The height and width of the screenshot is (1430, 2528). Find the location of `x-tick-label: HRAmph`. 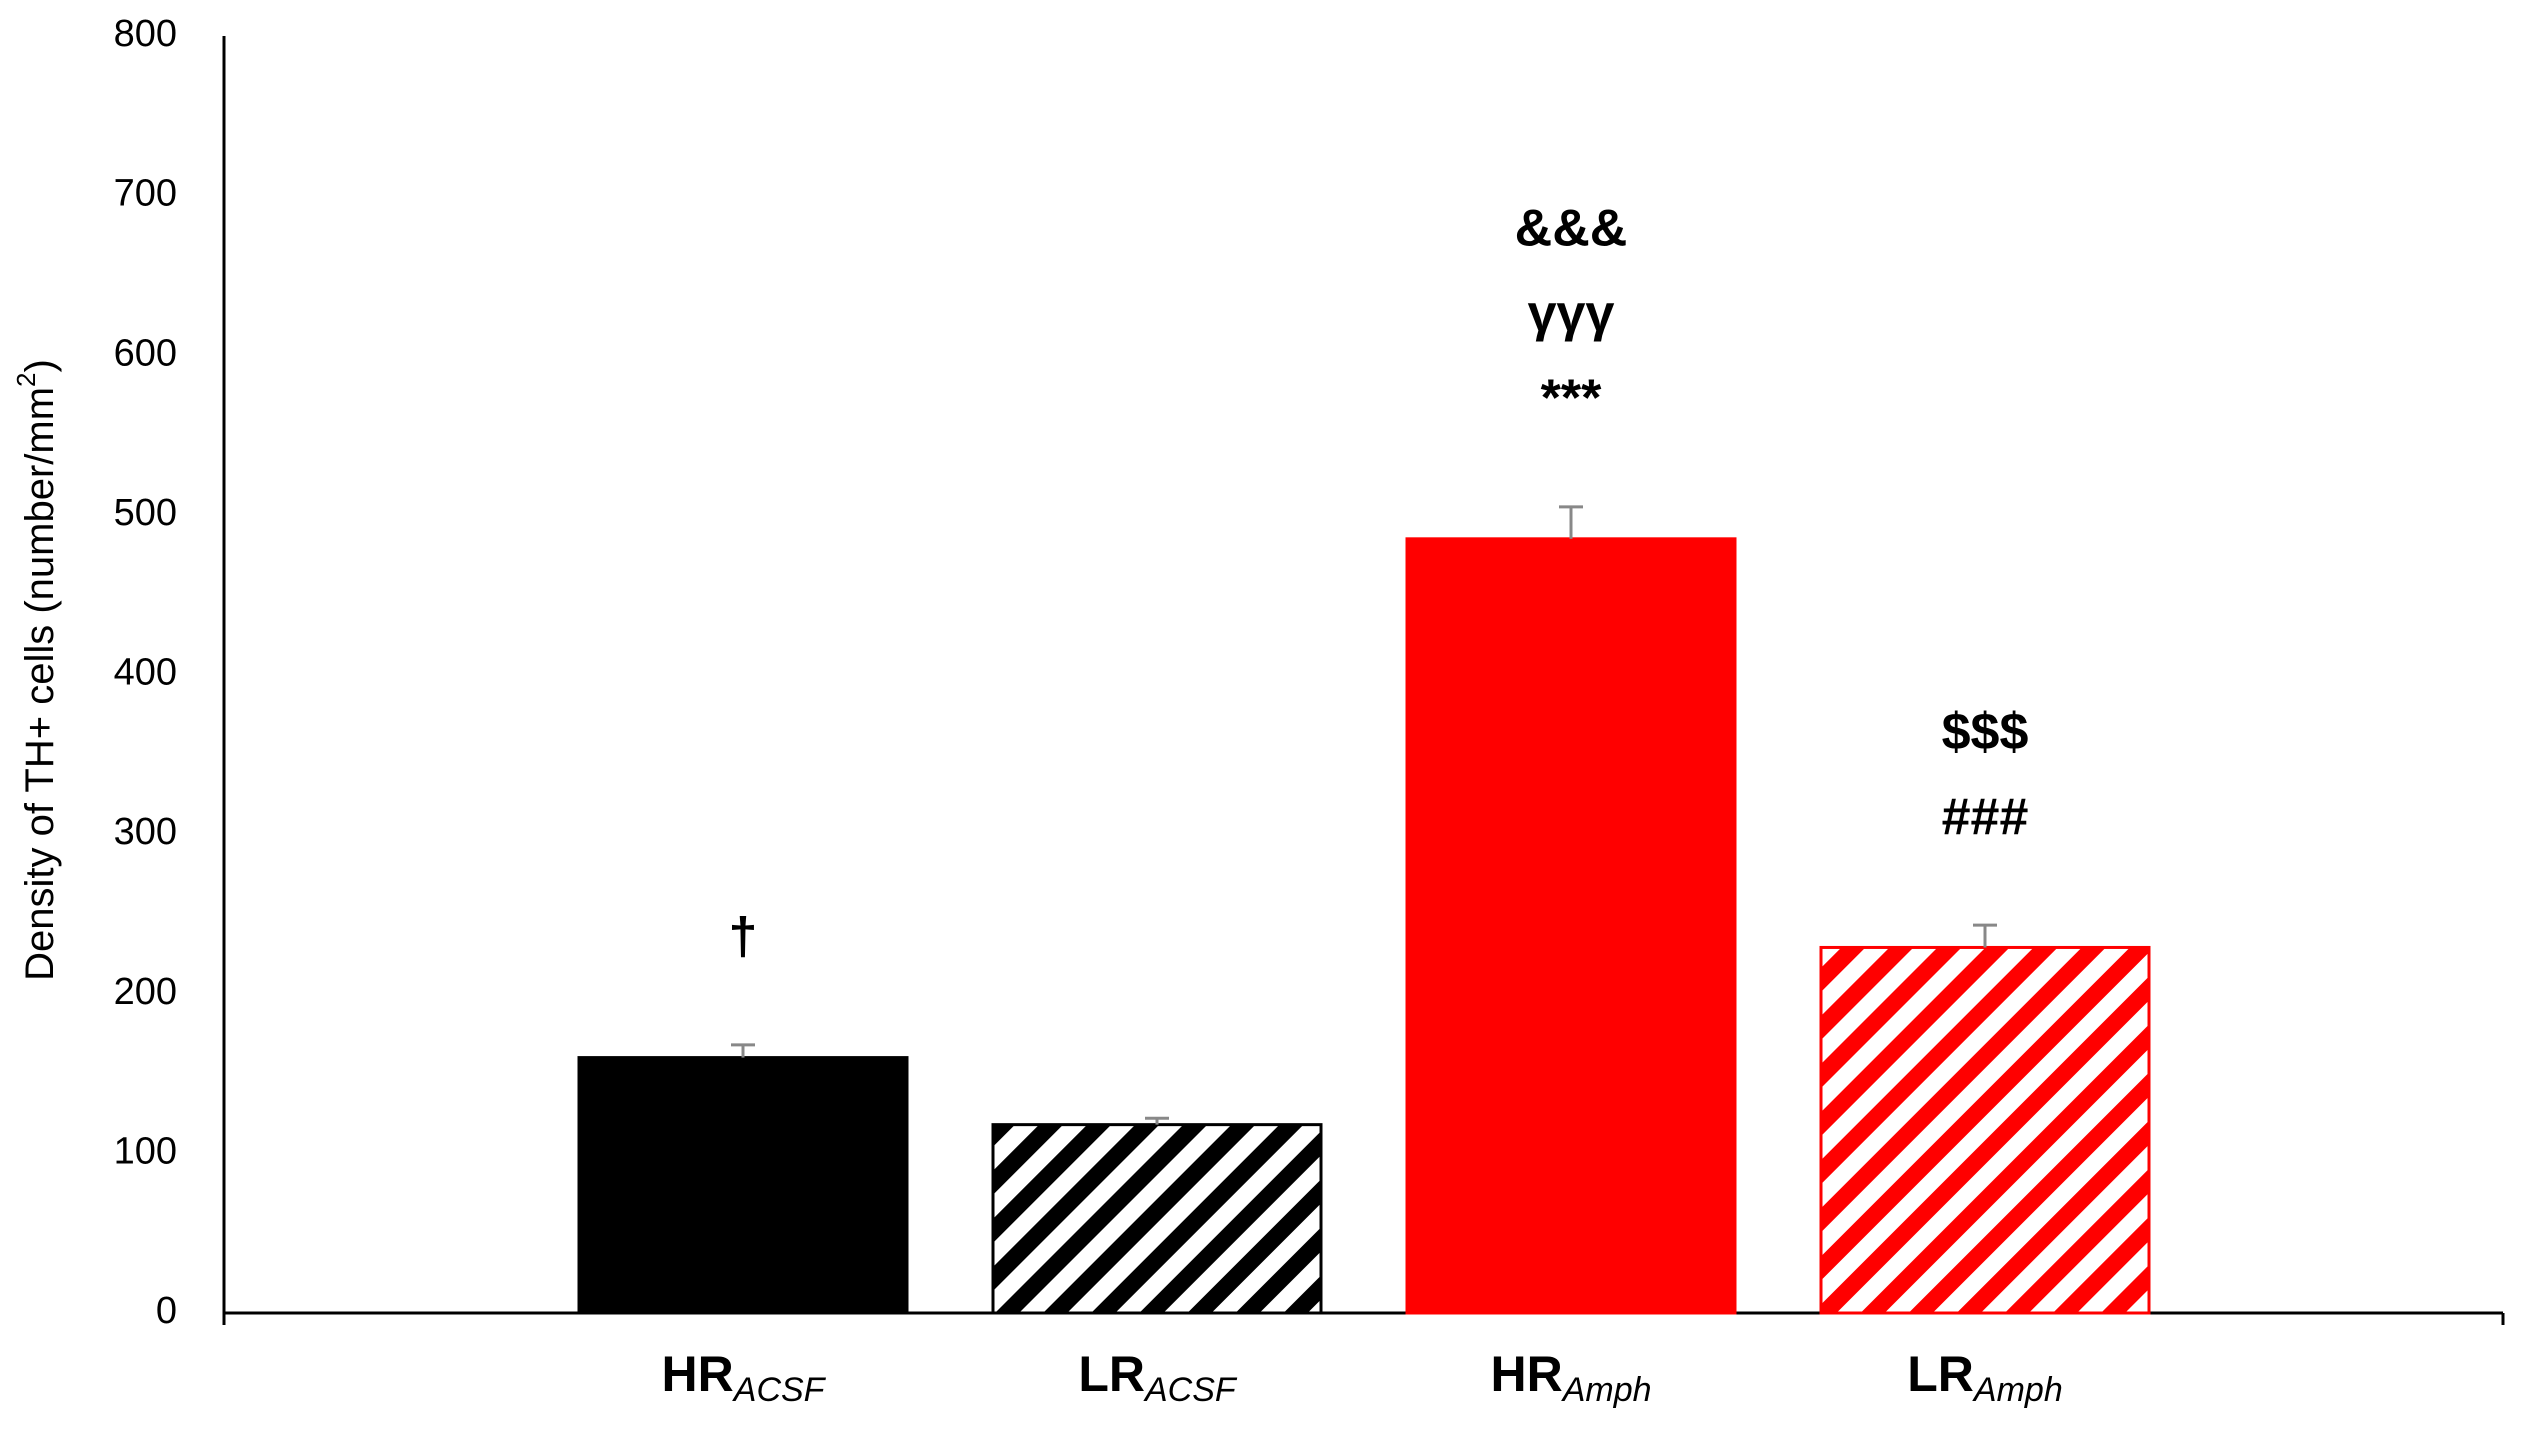

x-tick-label: HRAmph is located at coordinates (1570, 1377).